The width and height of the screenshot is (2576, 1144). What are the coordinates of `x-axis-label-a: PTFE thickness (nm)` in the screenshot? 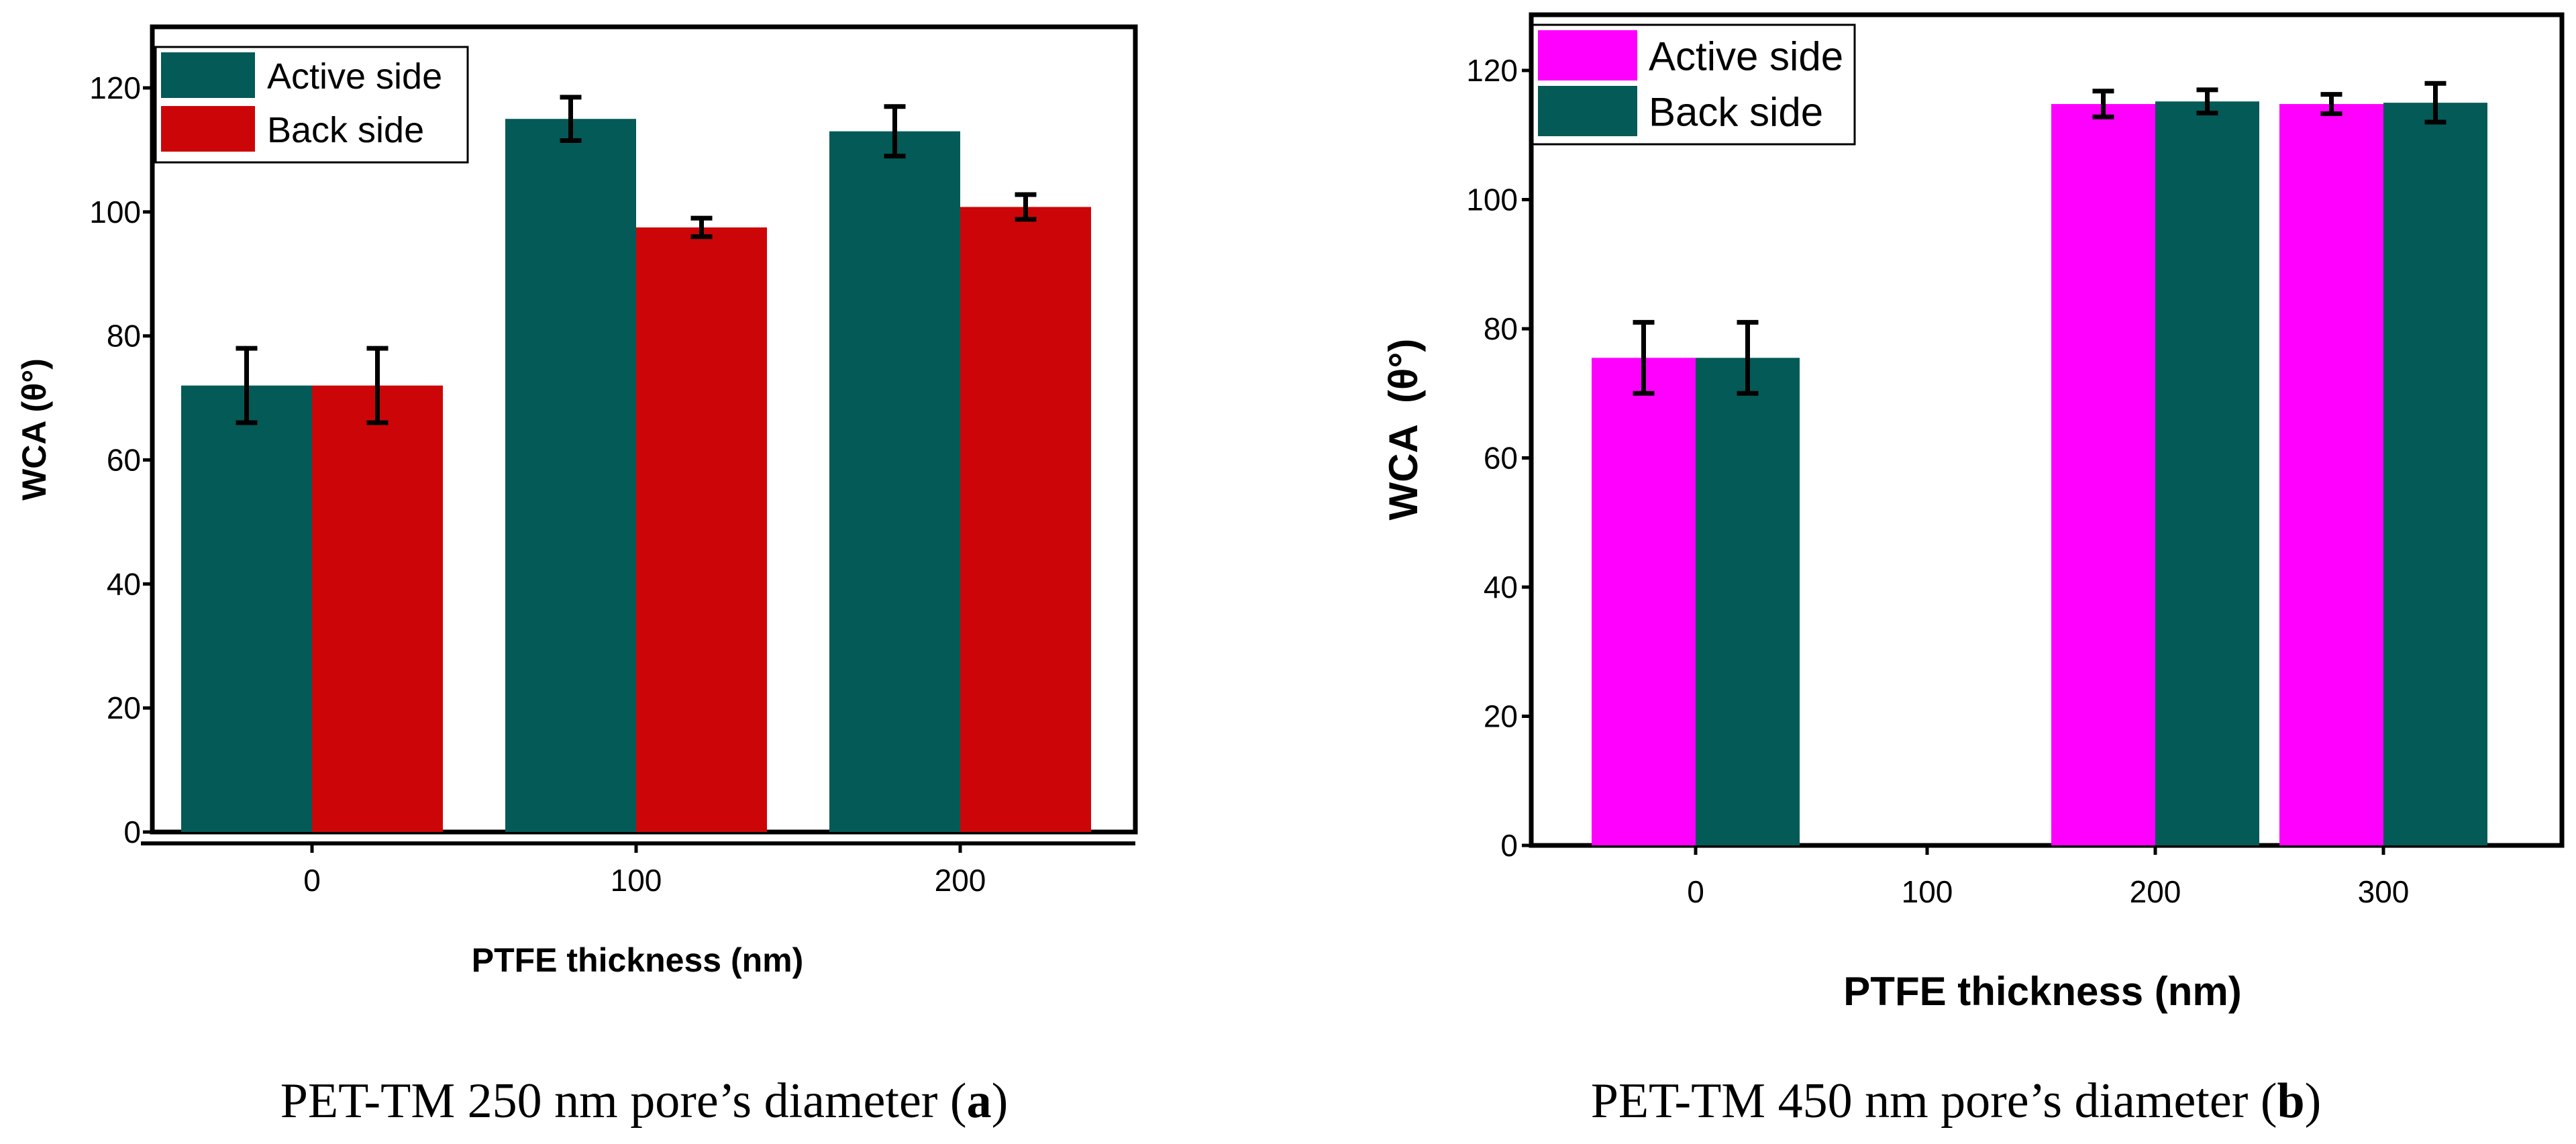 It's located at (638, 960).